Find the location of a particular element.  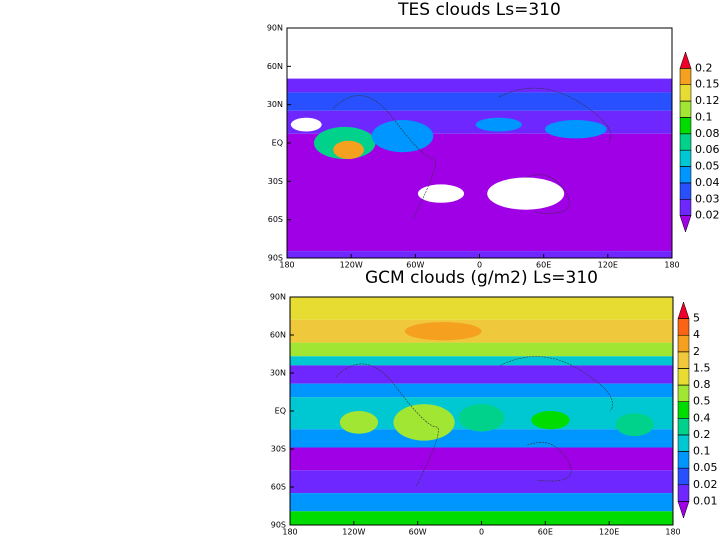

colorbar-label: 0.8 is located at coordinates (702, 384).